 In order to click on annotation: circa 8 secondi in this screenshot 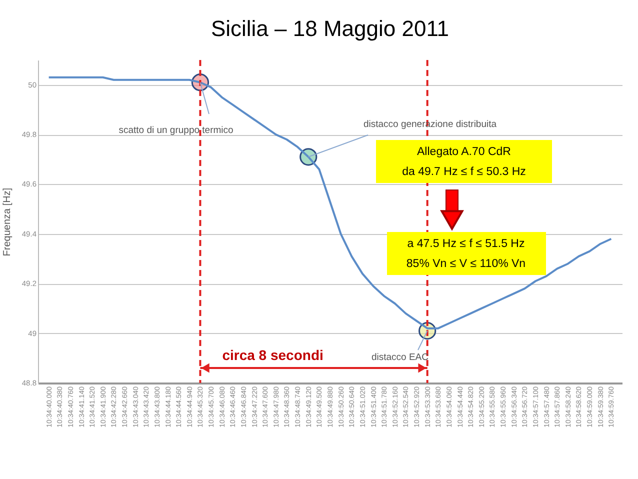, I will do `click(273, 355)`.